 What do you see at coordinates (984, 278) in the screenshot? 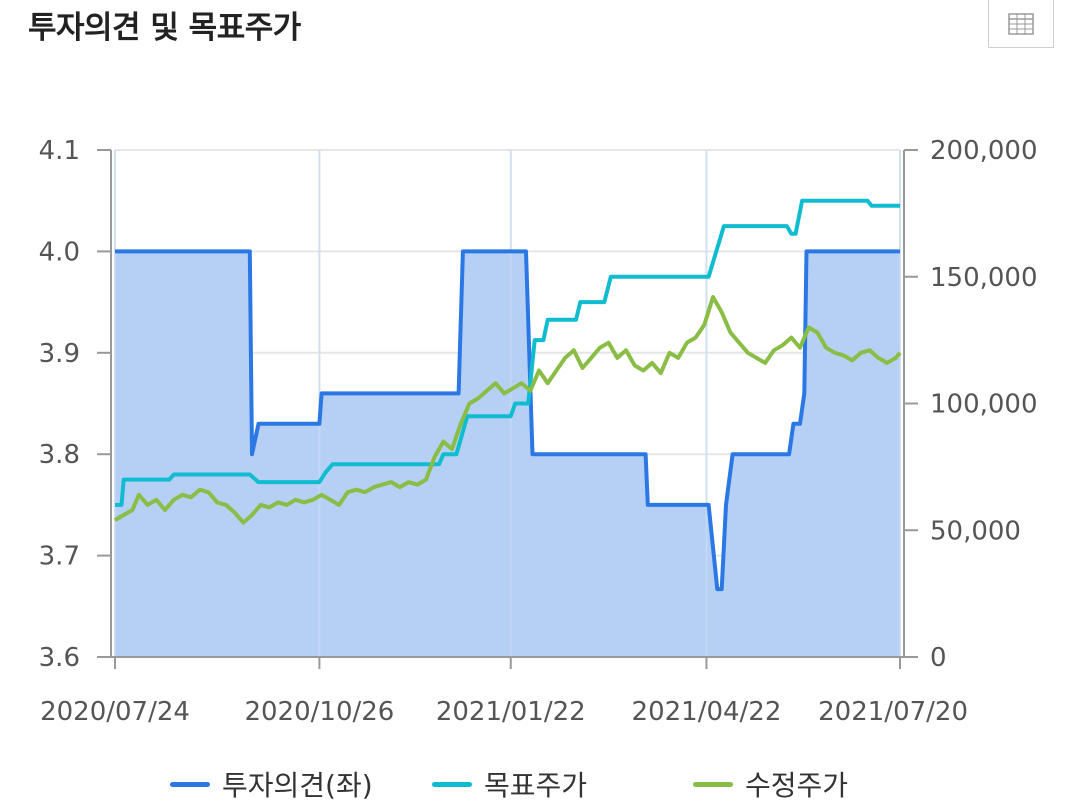
I see `right-axis-tick-label: 150,000` at bounding box center [984, 278].